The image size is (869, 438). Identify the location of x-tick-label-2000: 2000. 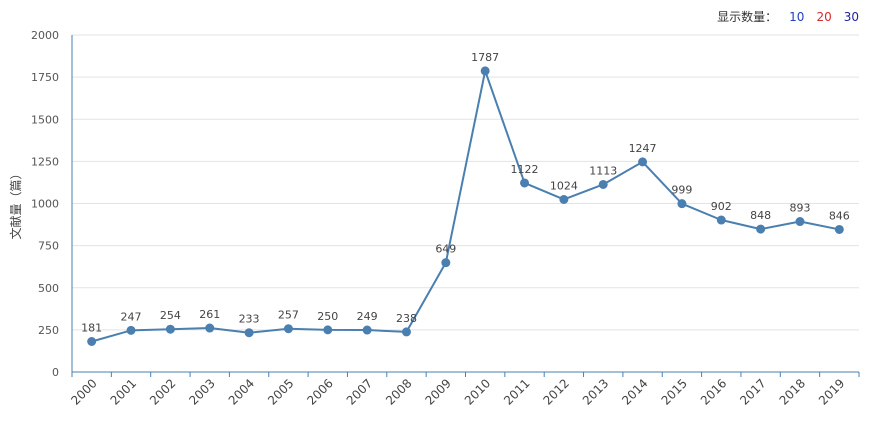
(83, 391).